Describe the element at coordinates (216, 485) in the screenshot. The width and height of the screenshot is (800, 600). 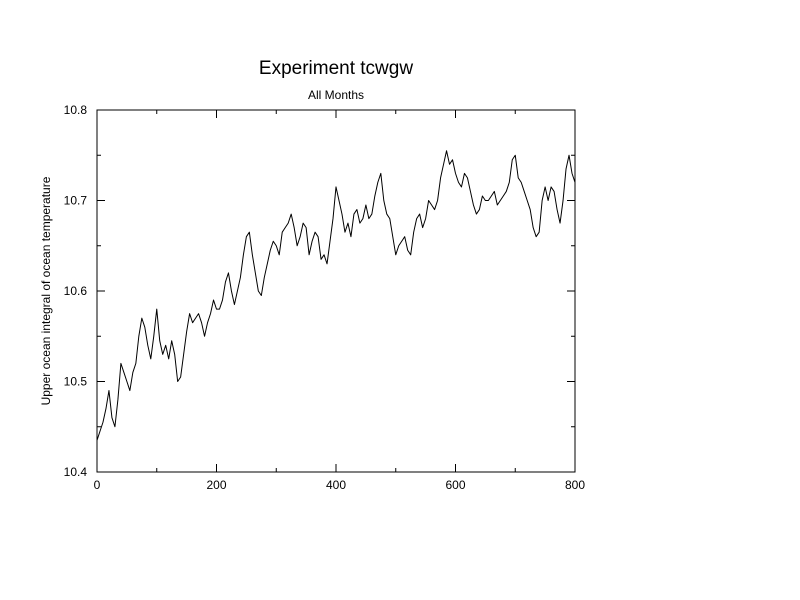
I see `x-tick-label: 200` at that location.